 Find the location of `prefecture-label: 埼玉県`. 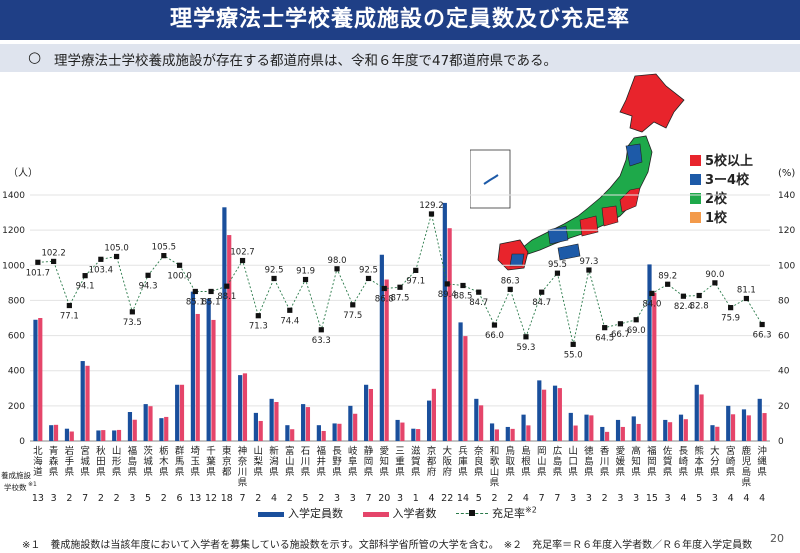

prefecture-label: 埼玉県 is located at coordinates (196, 461).